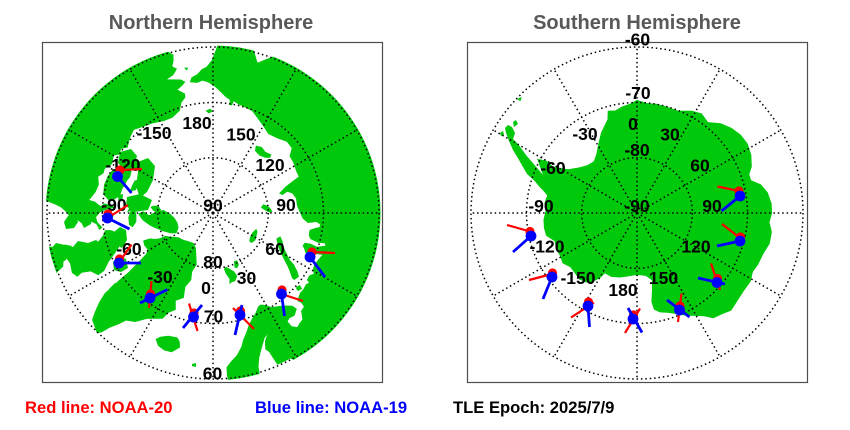 This screenshot has width=850, height=430. What do you see at coordinates (546, 247) in the screenshot?
I see `svg-text: -120` at bounding box center [546, 247].